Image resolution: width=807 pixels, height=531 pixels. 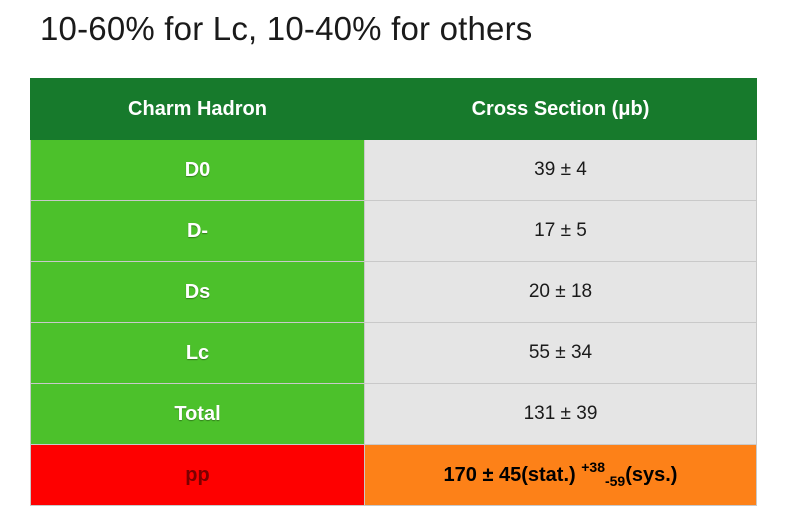 I want to click on cross-section-cell-total: 131 ± 39, so click(x=560, y=414).